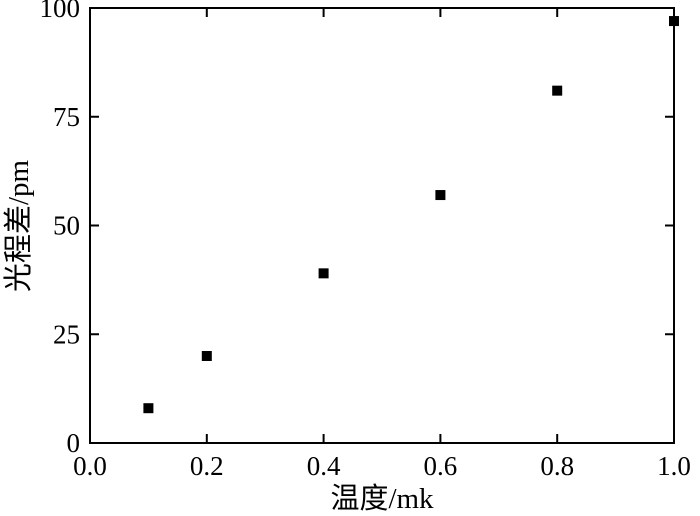 This screenshot has width=700, height=516. Describe the element at coordinates (441, 466) in the screenshot. I see `x-tick-label-3: 0.6` at that location.